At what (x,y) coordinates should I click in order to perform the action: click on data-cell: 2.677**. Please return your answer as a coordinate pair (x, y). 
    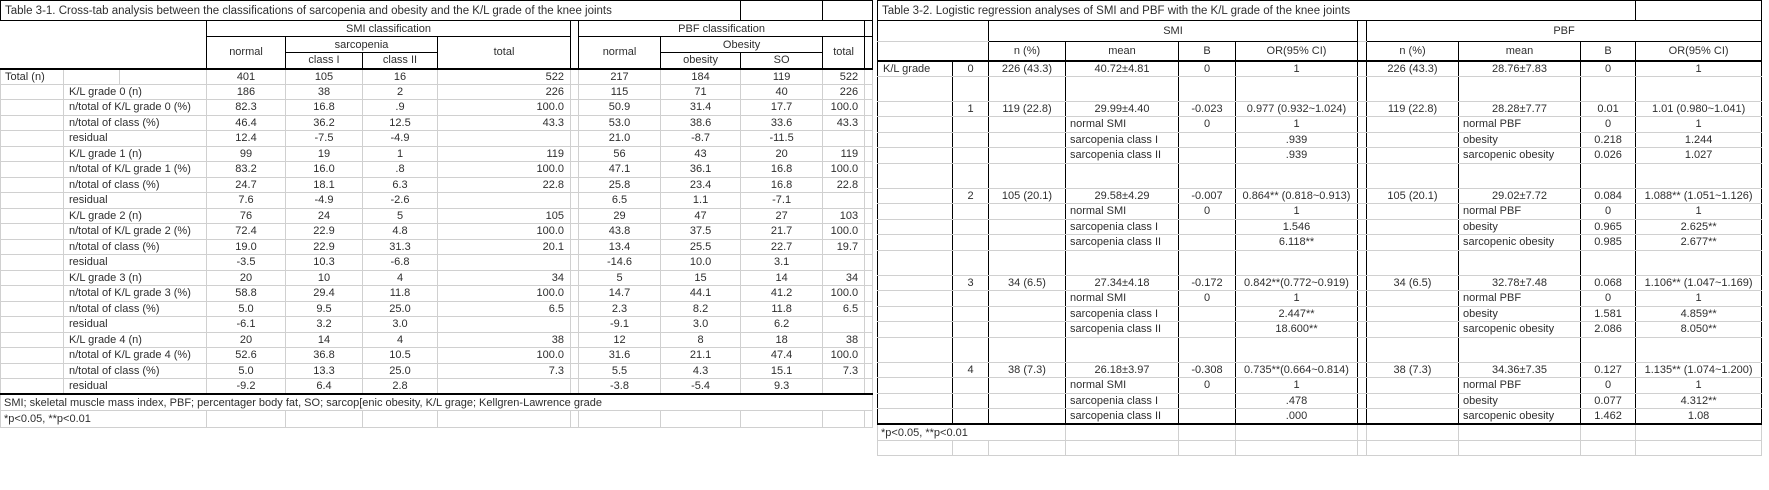
    Looking at the image, I should click on (1699, 242).